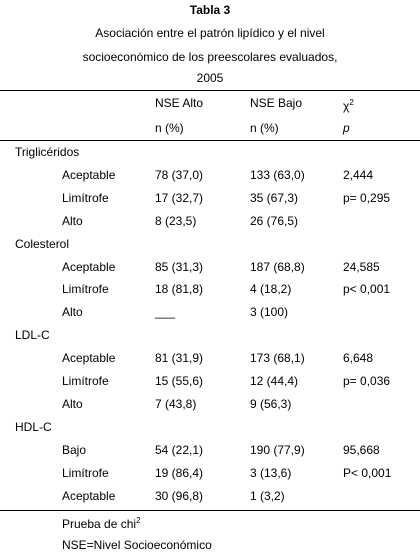 The height and width of the screenshot is (555, 420). I want to click on cell: ___, so click(165, 312).